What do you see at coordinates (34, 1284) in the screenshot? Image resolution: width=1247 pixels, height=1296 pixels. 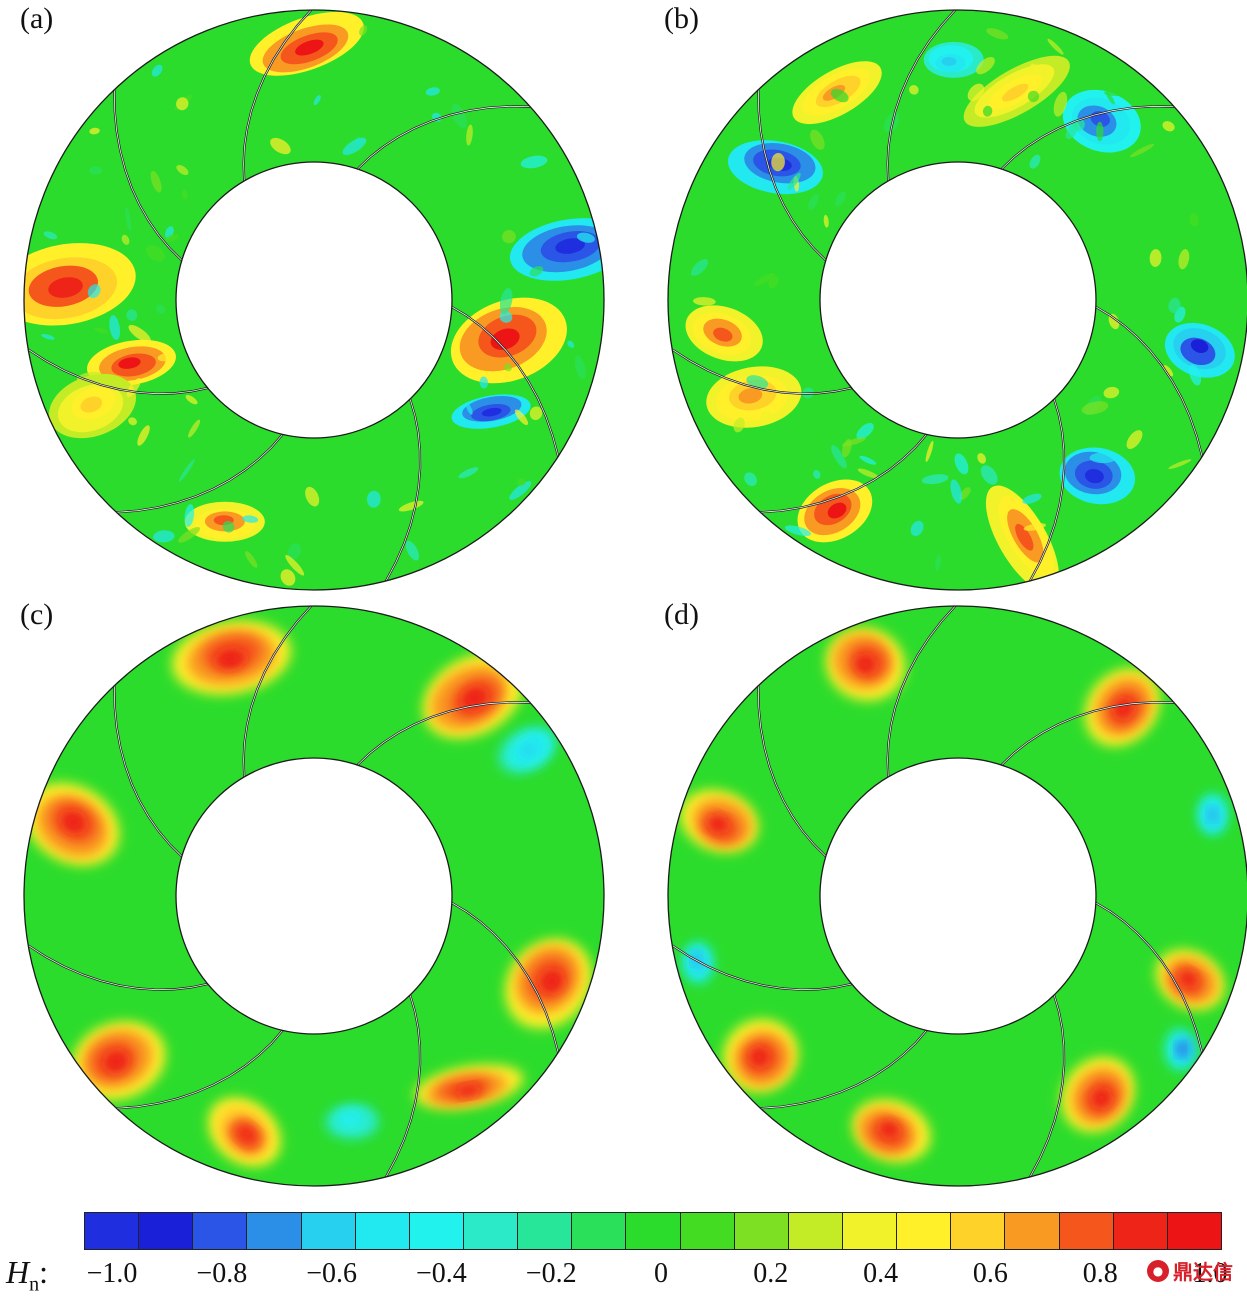 I see `colorbar-title-sub: n` at bounding box center [34, 1284].